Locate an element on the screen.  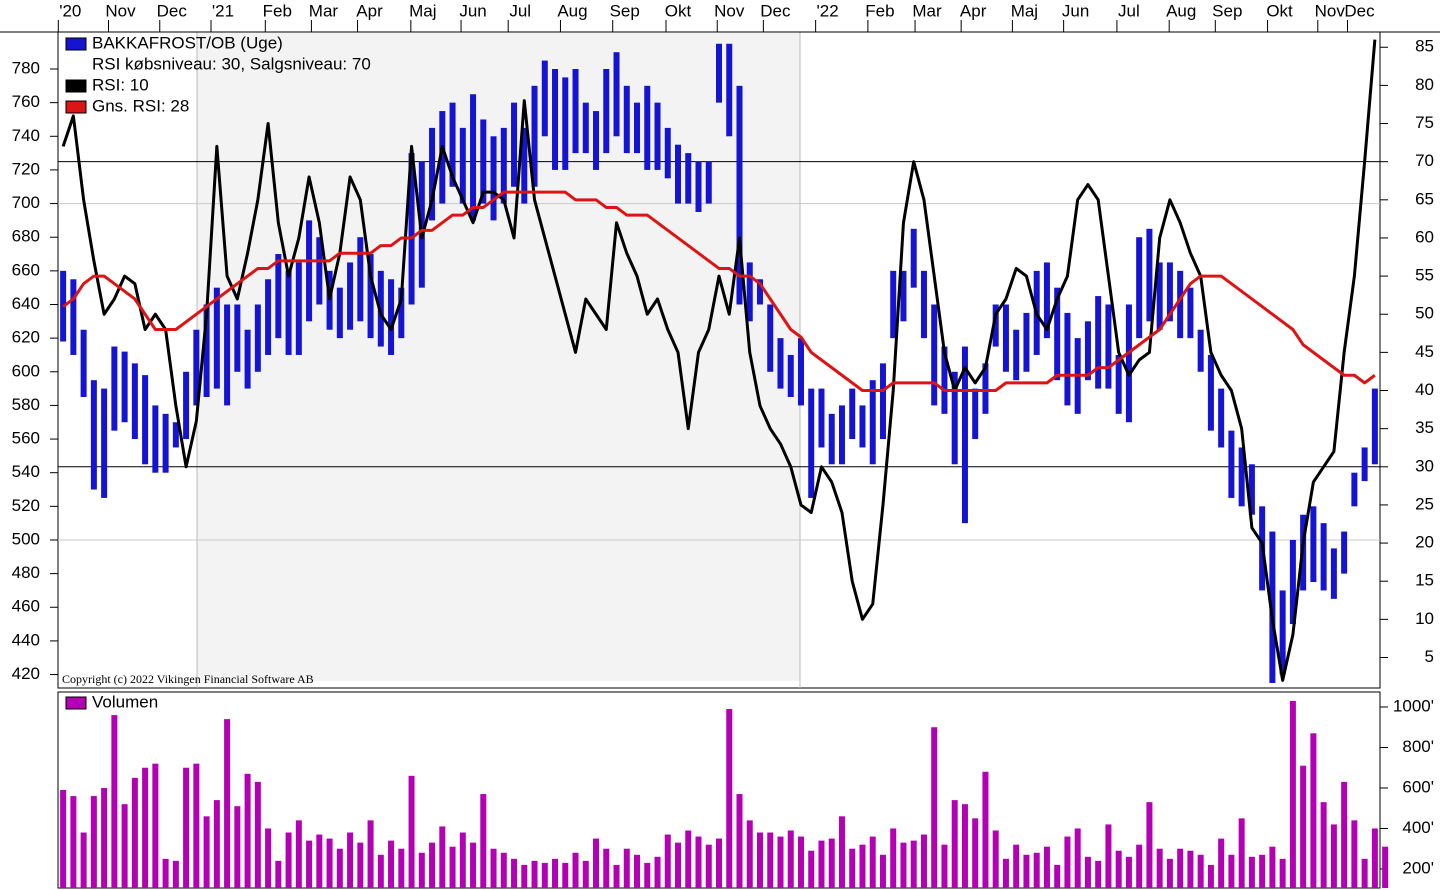
x-tick-label: Sep is located at coordinates (1227, 10).